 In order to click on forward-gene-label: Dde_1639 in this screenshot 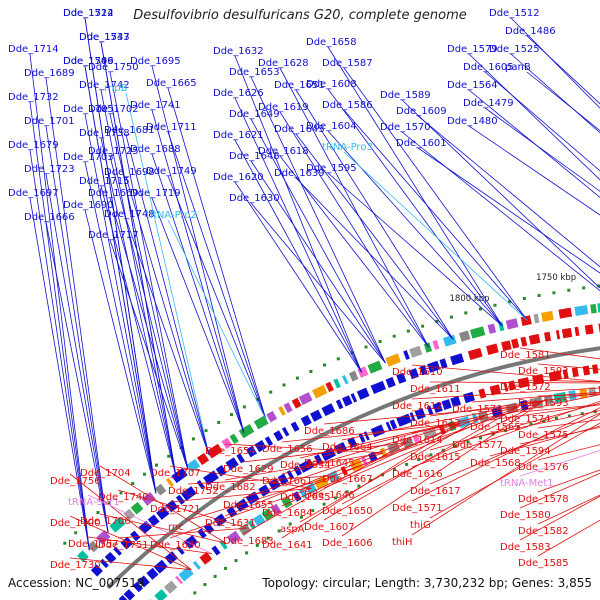, I will do `click(299, 173)`.